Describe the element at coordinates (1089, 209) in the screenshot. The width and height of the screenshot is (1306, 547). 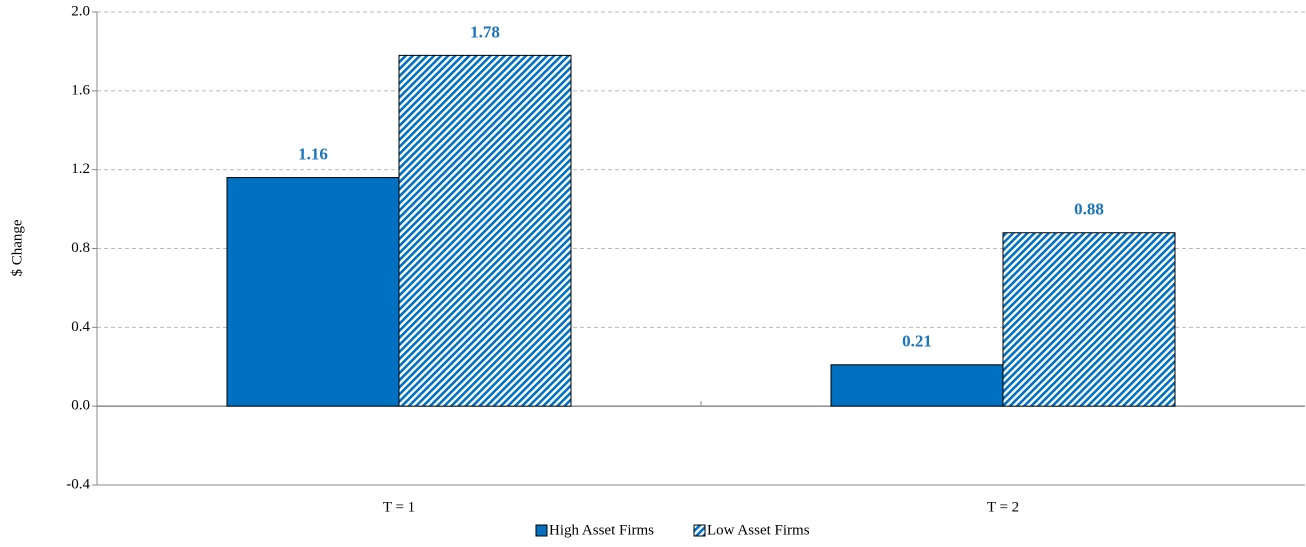
I see `value-label: 0.88` at that location.